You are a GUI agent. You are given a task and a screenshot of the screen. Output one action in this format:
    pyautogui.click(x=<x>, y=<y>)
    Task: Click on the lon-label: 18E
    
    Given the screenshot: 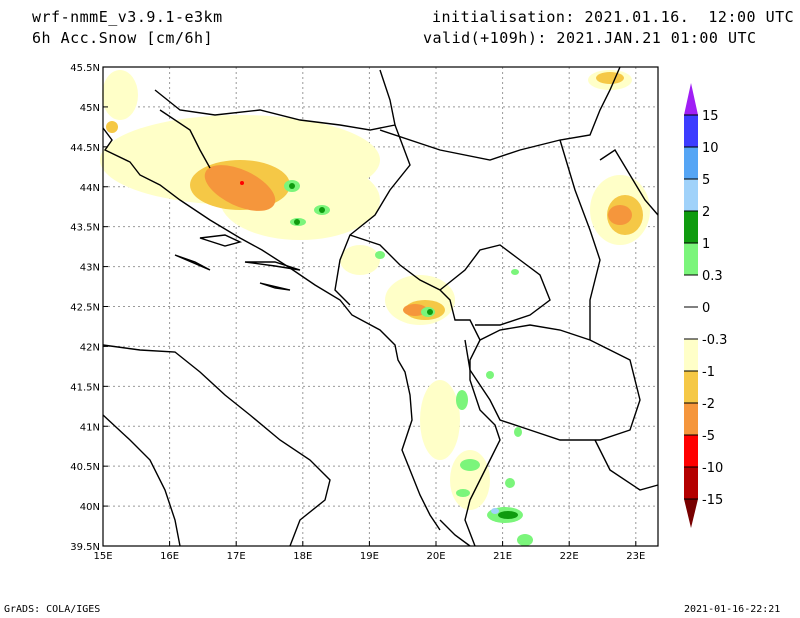 What is the action you would take?
    pyautogui.click(x=302, y=556)
    